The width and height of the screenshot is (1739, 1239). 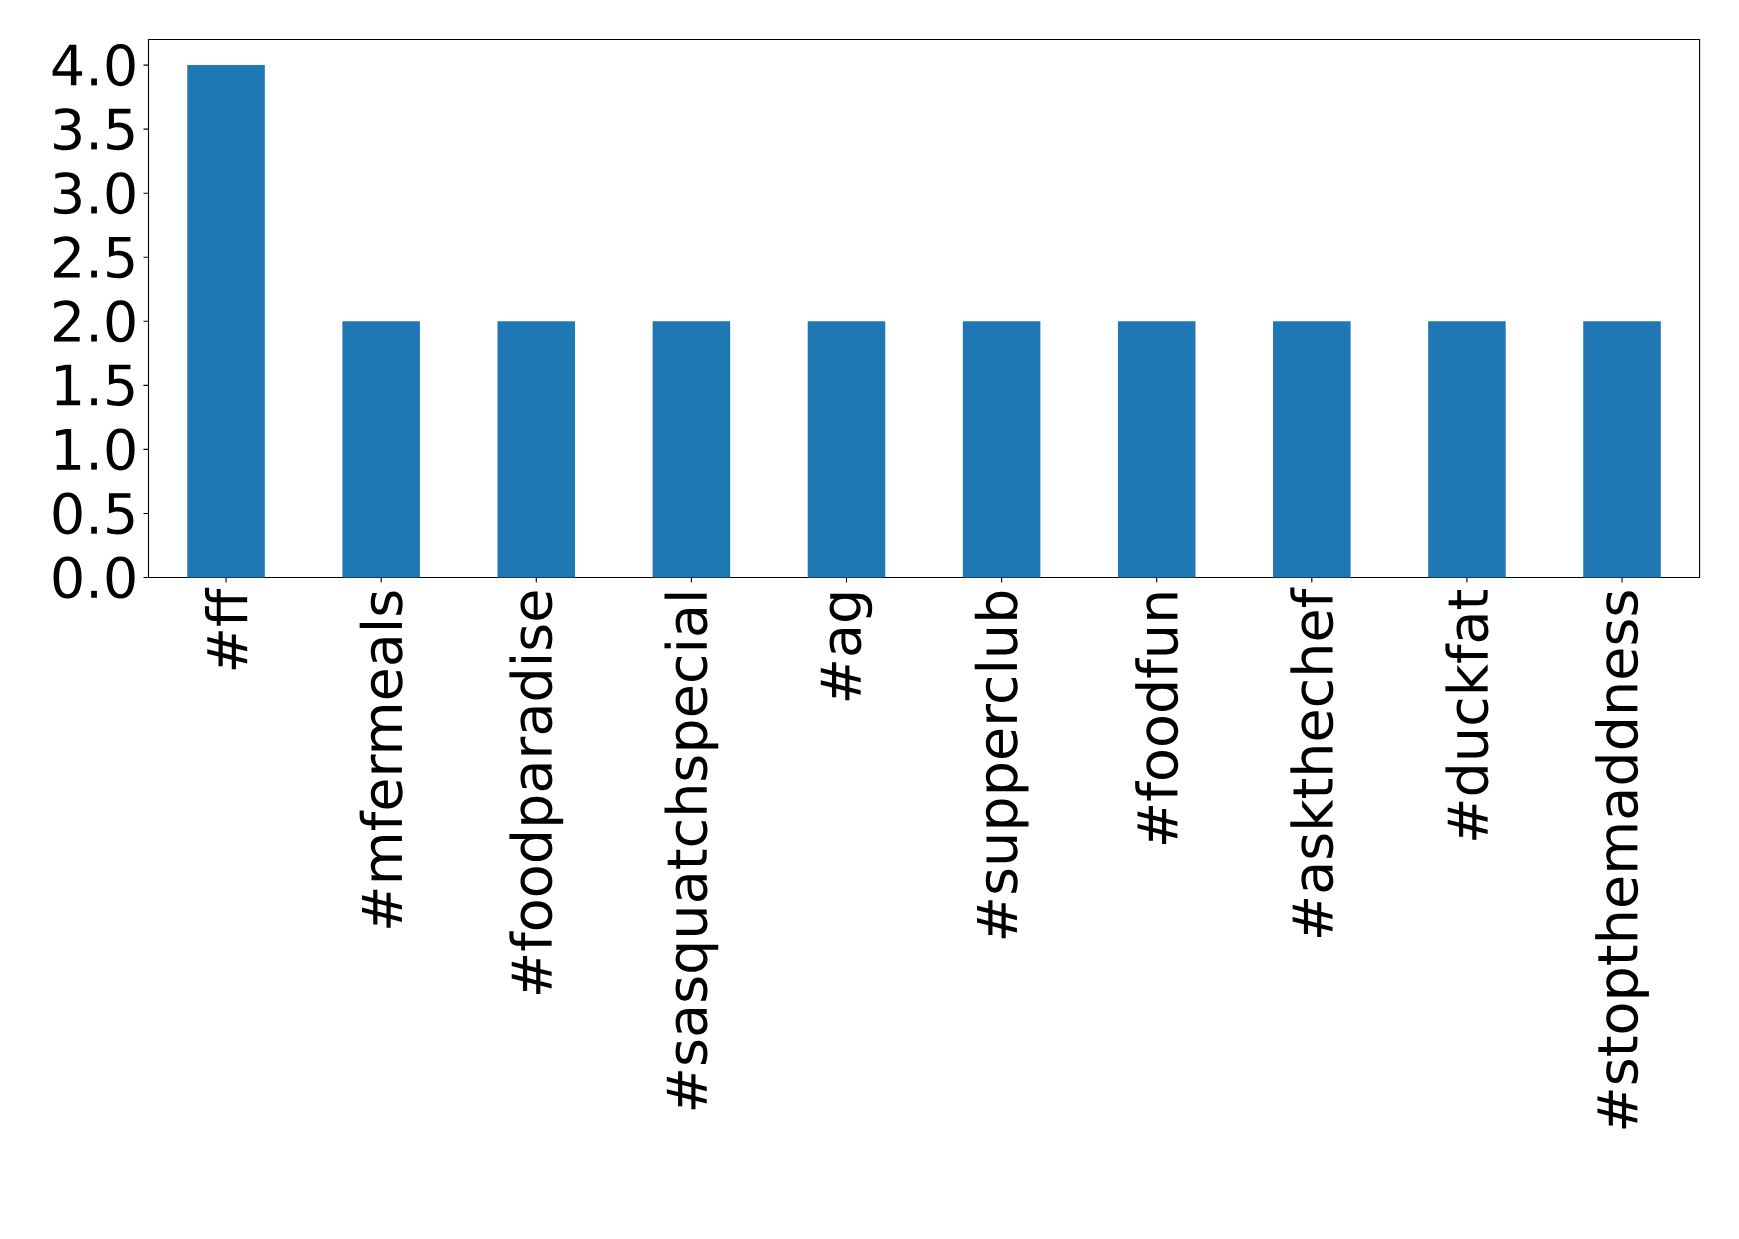 What do you see at coordinates (1312, 762) in the screenshot?
I see `x-tick-label: #askthechef` at bounding box center [1312, 762].